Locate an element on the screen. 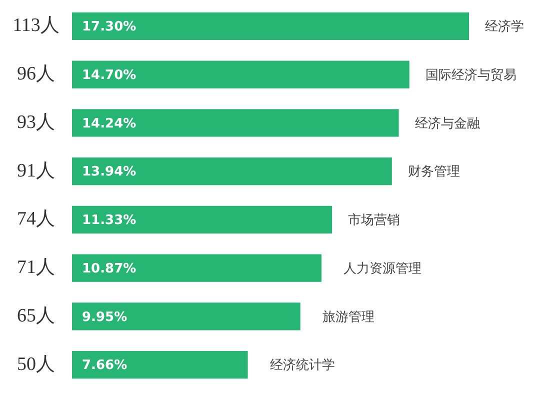 This screenshot has width=537, height=397. text: 93人 is located at coordinates (36, 122).